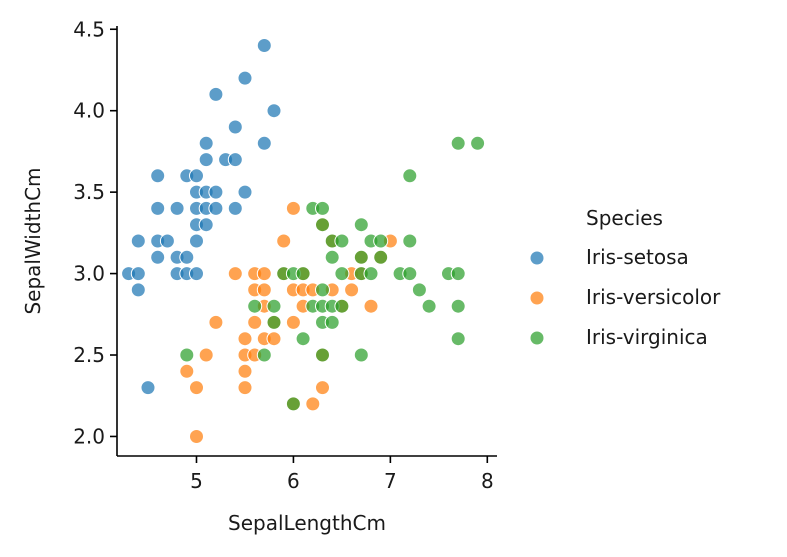  Describe the element at coordinates (196, 481) in the screenshot. I see `x-tick-label: 5` at that location.